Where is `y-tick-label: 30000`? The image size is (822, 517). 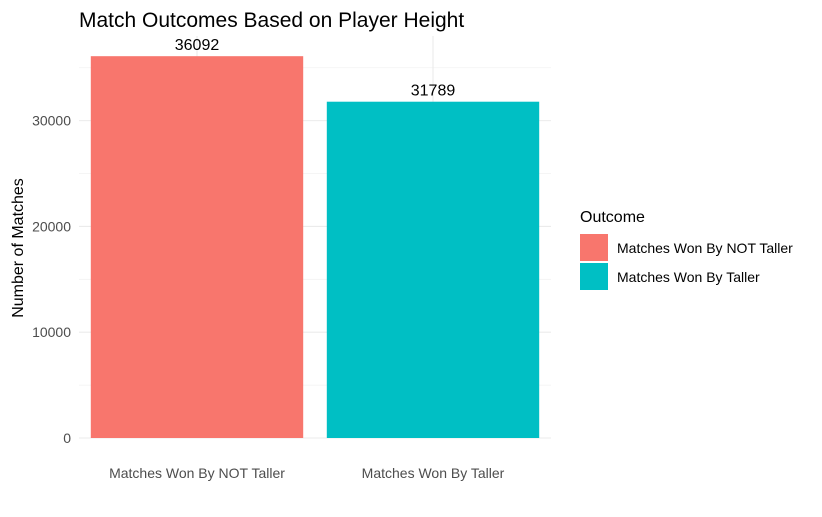
y-tick-label: 30000 is located at coordinates (51, 121).